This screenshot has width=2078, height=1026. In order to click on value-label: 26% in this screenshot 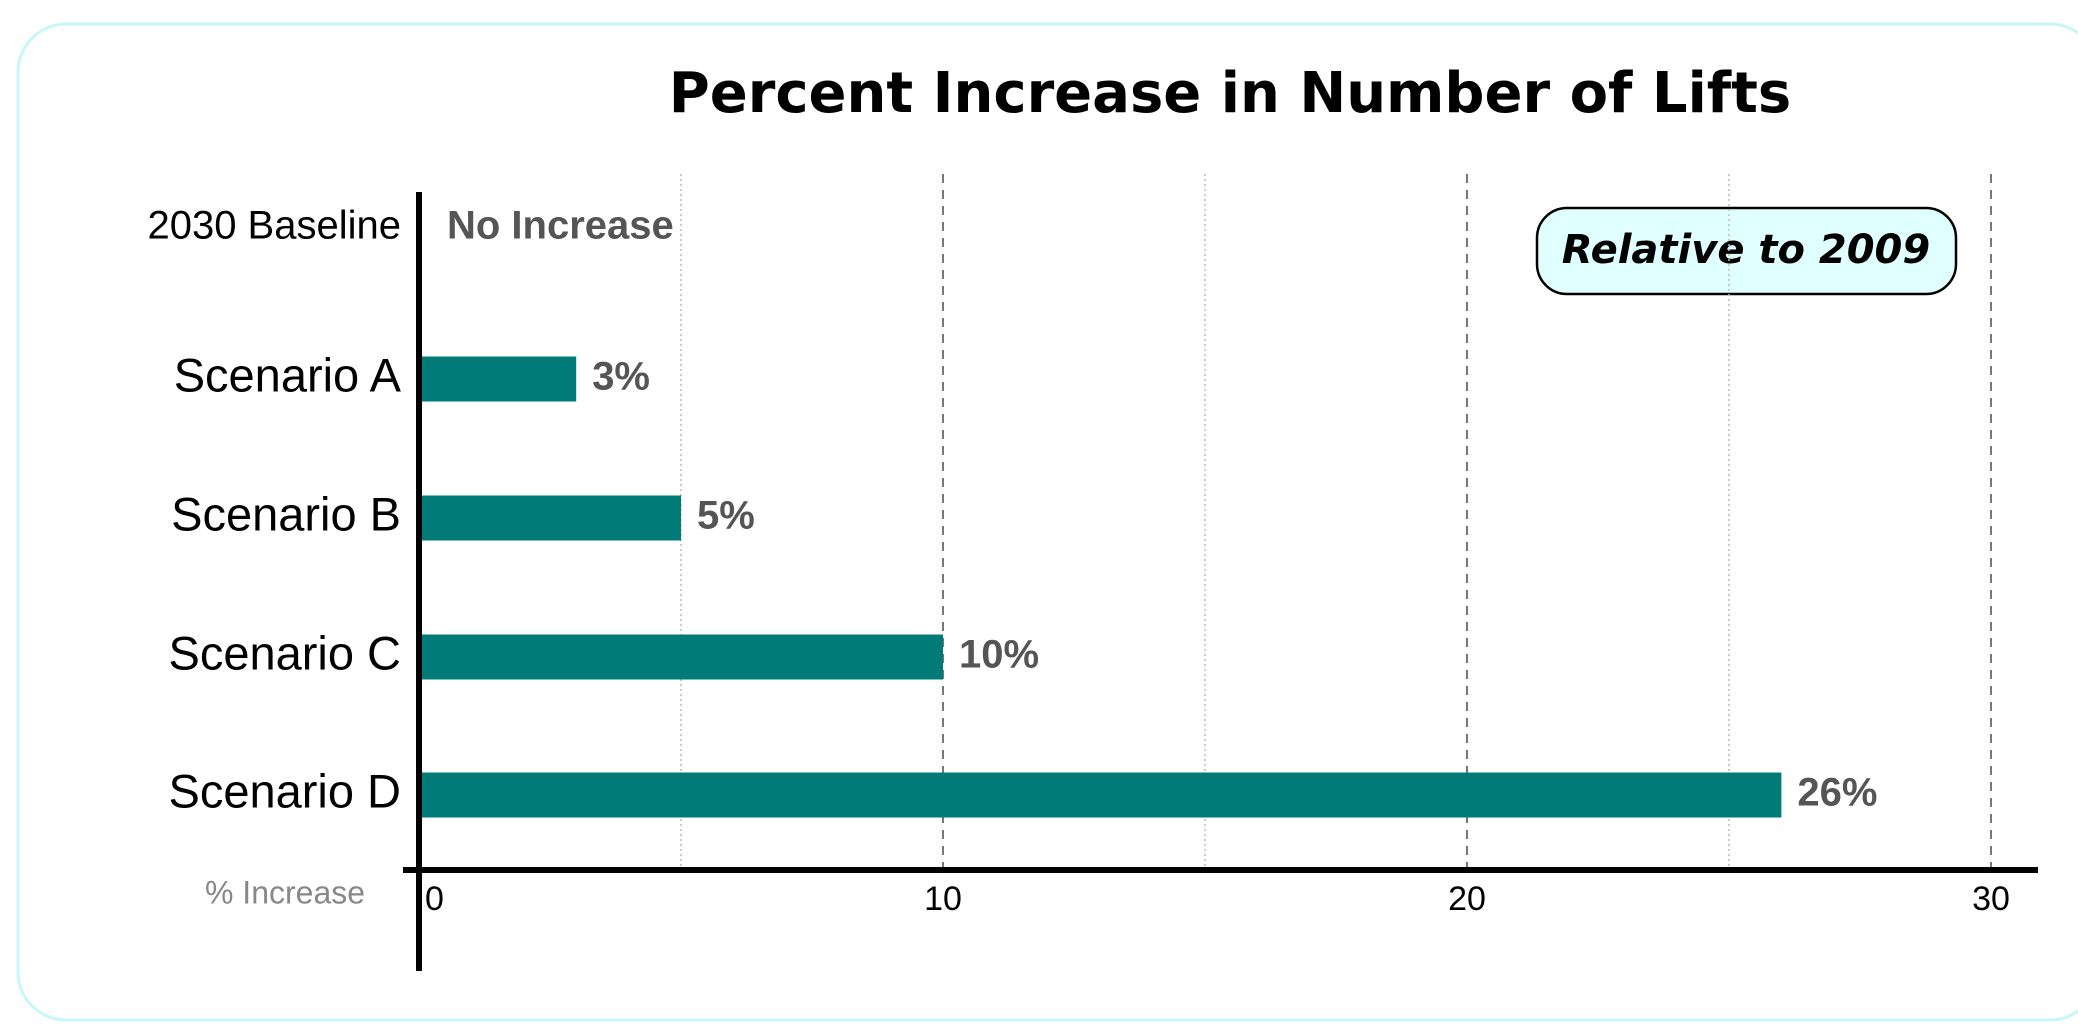, I will do `click(1837, 793)`.